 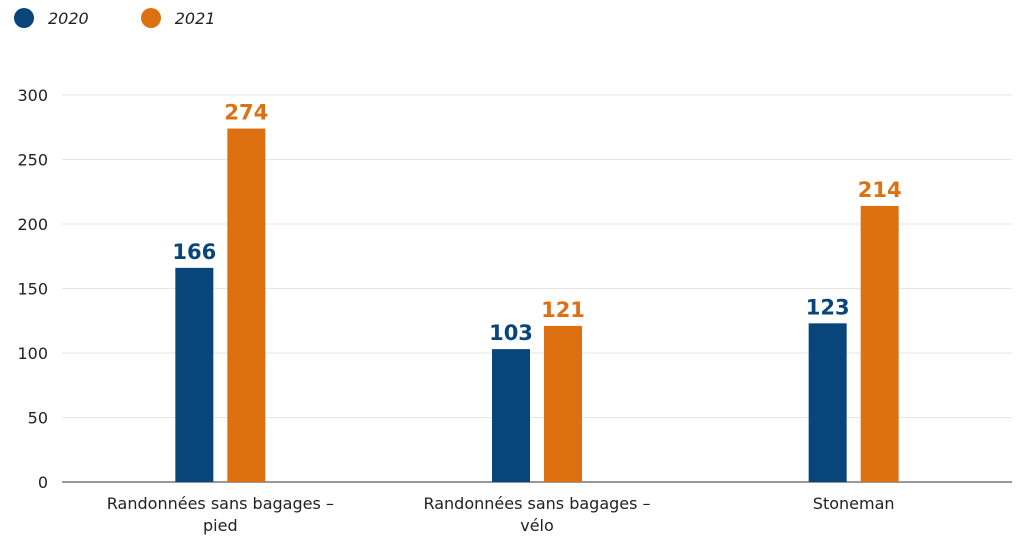 I want to click on x-tick-label-0-1: pied, so click(x=220, y=525).